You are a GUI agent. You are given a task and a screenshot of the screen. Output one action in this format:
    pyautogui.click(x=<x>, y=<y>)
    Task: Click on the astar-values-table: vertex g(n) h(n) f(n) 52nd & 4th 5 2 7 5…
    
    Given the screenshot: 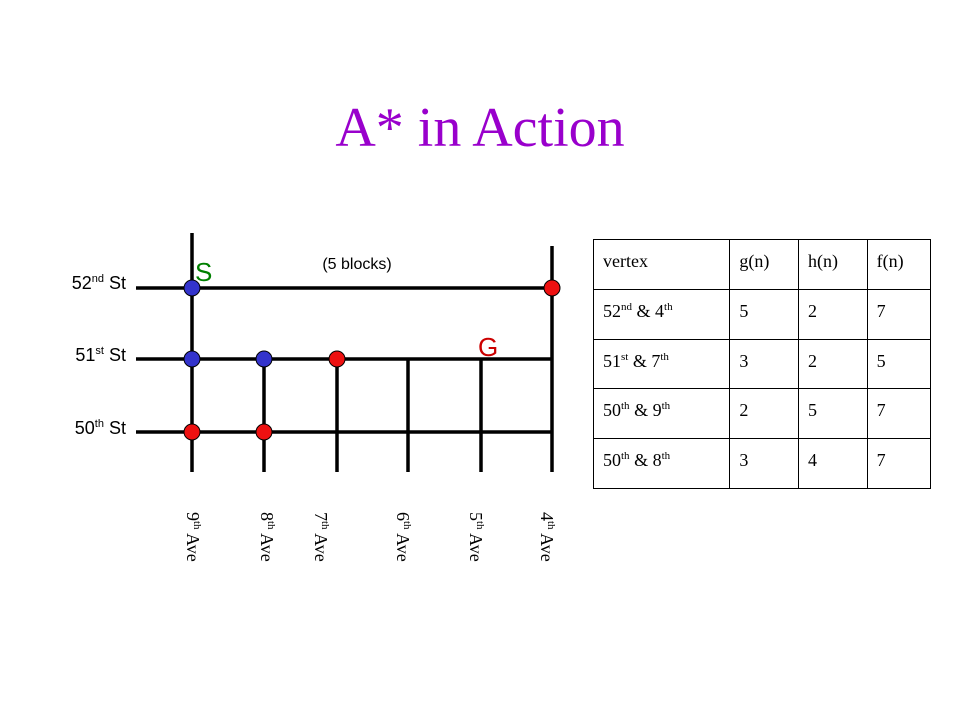 What is the action you would take?
    pyautogui.click(x=762, y=364)
    